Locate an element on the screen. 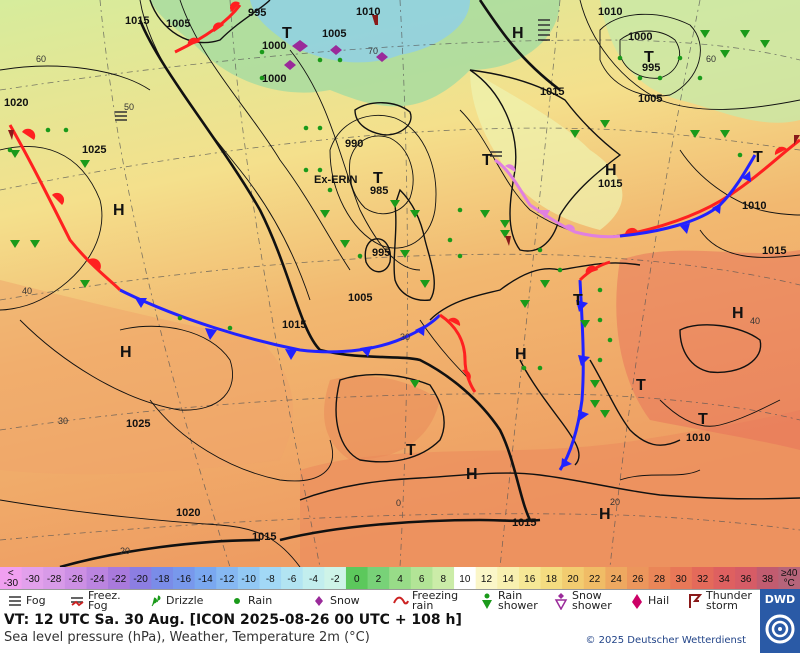 Image resolution: width=800 pixels, height=653 pixels. drizzle-icon is located at coordinates (155, 601).